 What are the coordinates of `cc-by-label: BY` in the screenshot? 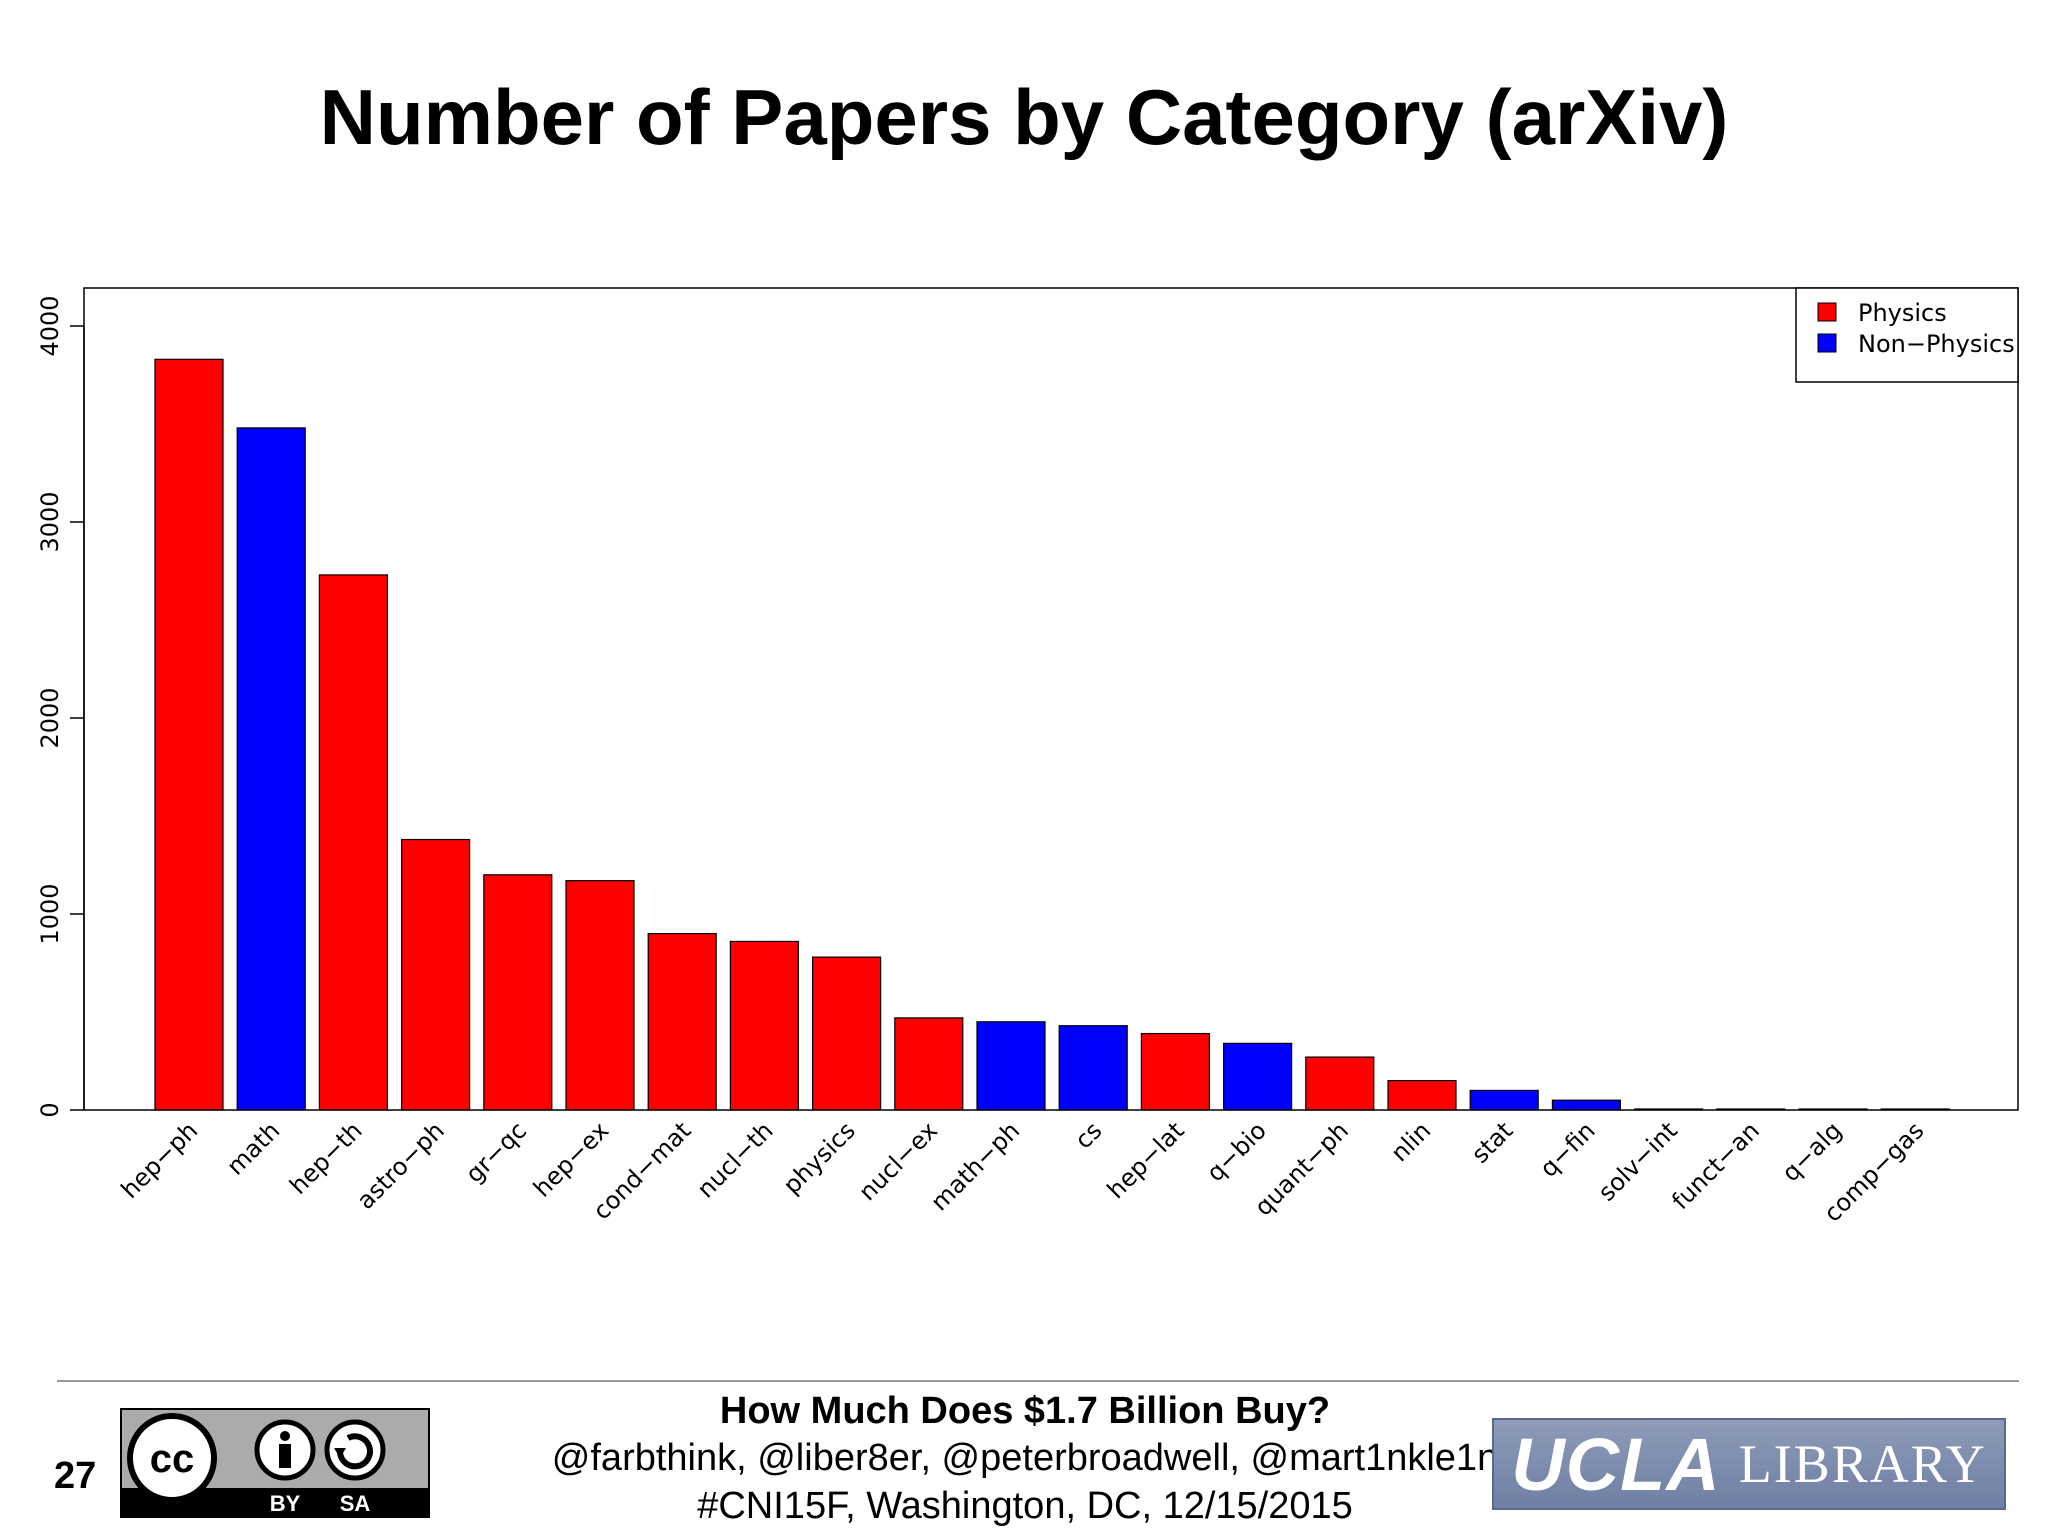 It's located at (285, 1503).